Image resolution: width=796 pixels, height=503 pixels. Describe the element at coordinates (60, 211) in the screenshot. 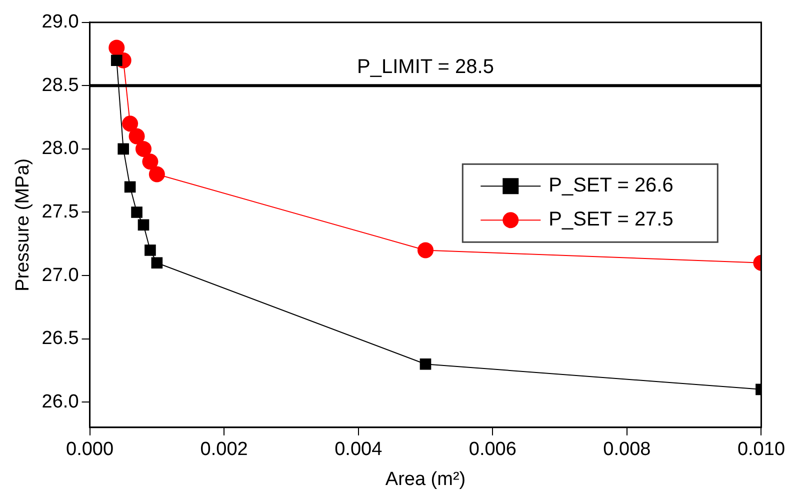

I see `y-tick-label: 27.5` at that location.